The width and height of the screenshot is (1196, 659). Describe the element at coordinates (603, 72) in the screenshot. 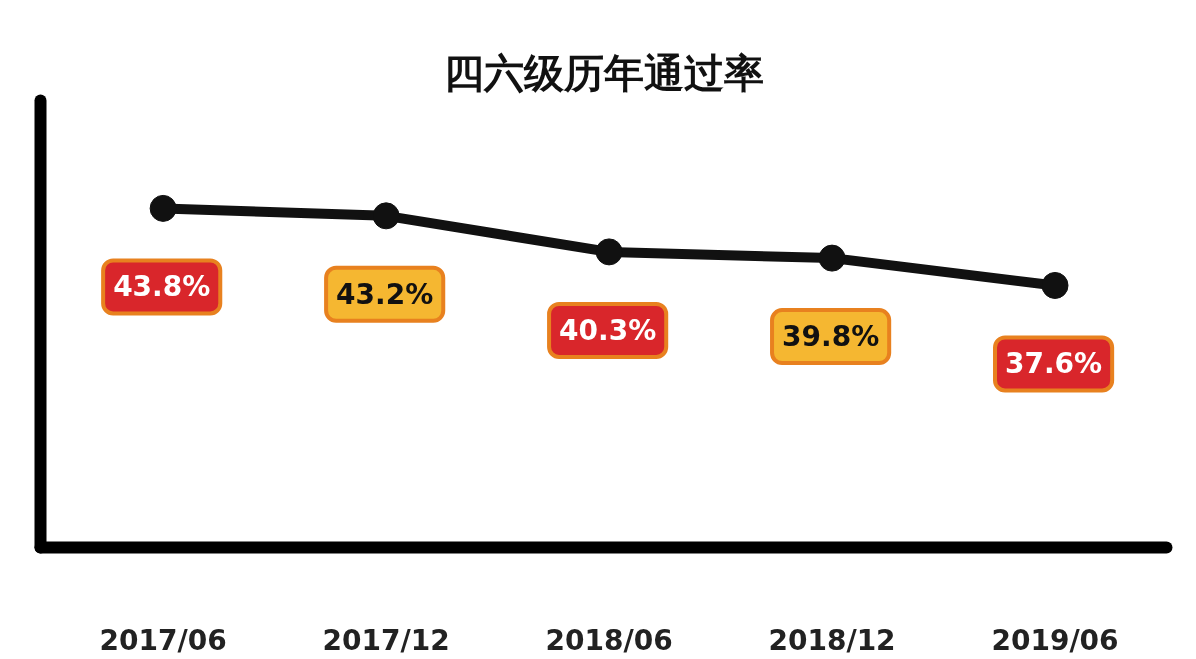

I see `chart-title: 四六级历年通过率` at that location.